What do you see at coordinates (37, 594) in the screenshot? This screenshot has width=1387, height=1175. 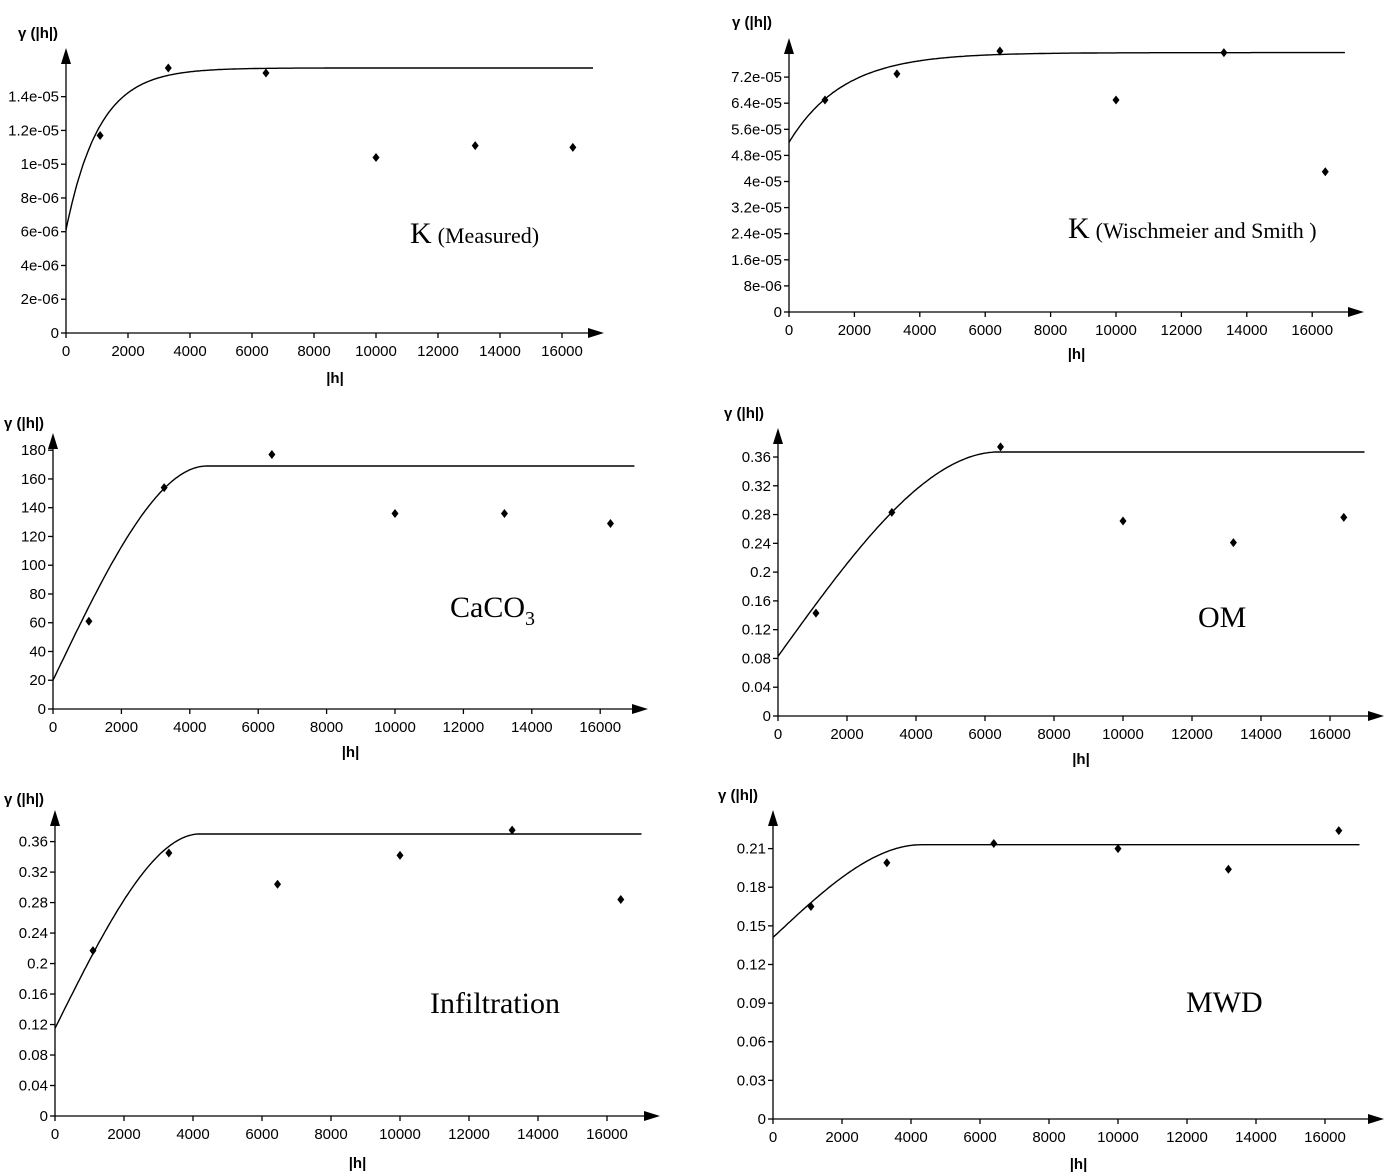 I see `y-tick-label: 80` at bounding box center [37, 594].